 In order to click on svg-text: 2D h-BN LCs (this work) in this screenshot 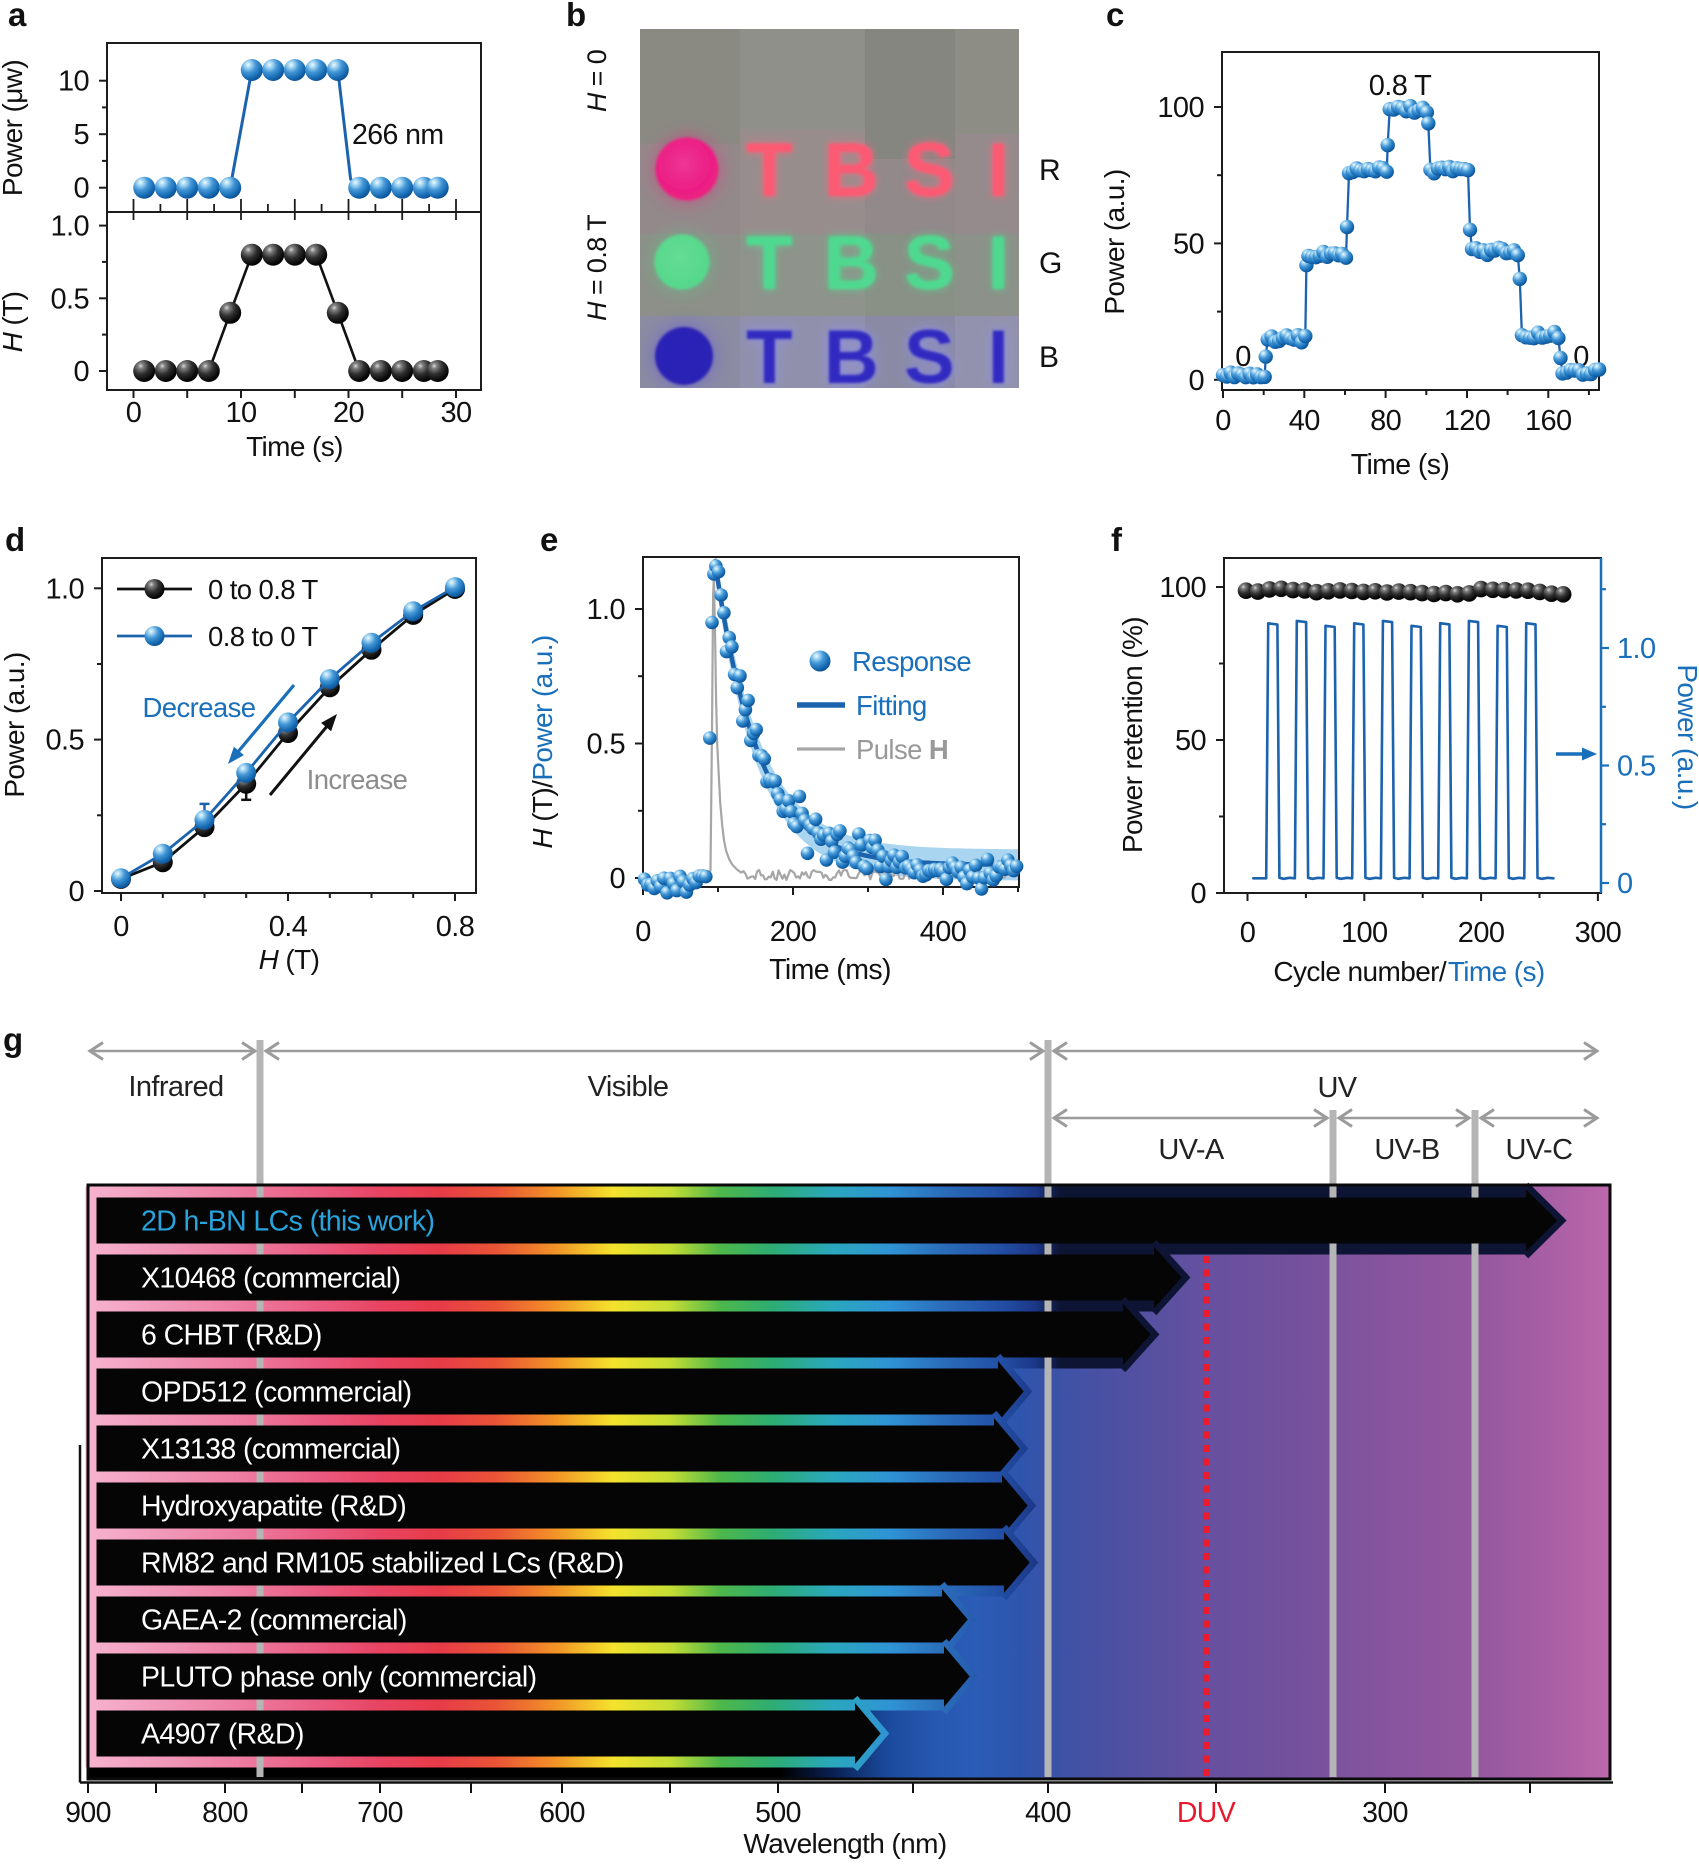, I will do `click(287, 1222)`.